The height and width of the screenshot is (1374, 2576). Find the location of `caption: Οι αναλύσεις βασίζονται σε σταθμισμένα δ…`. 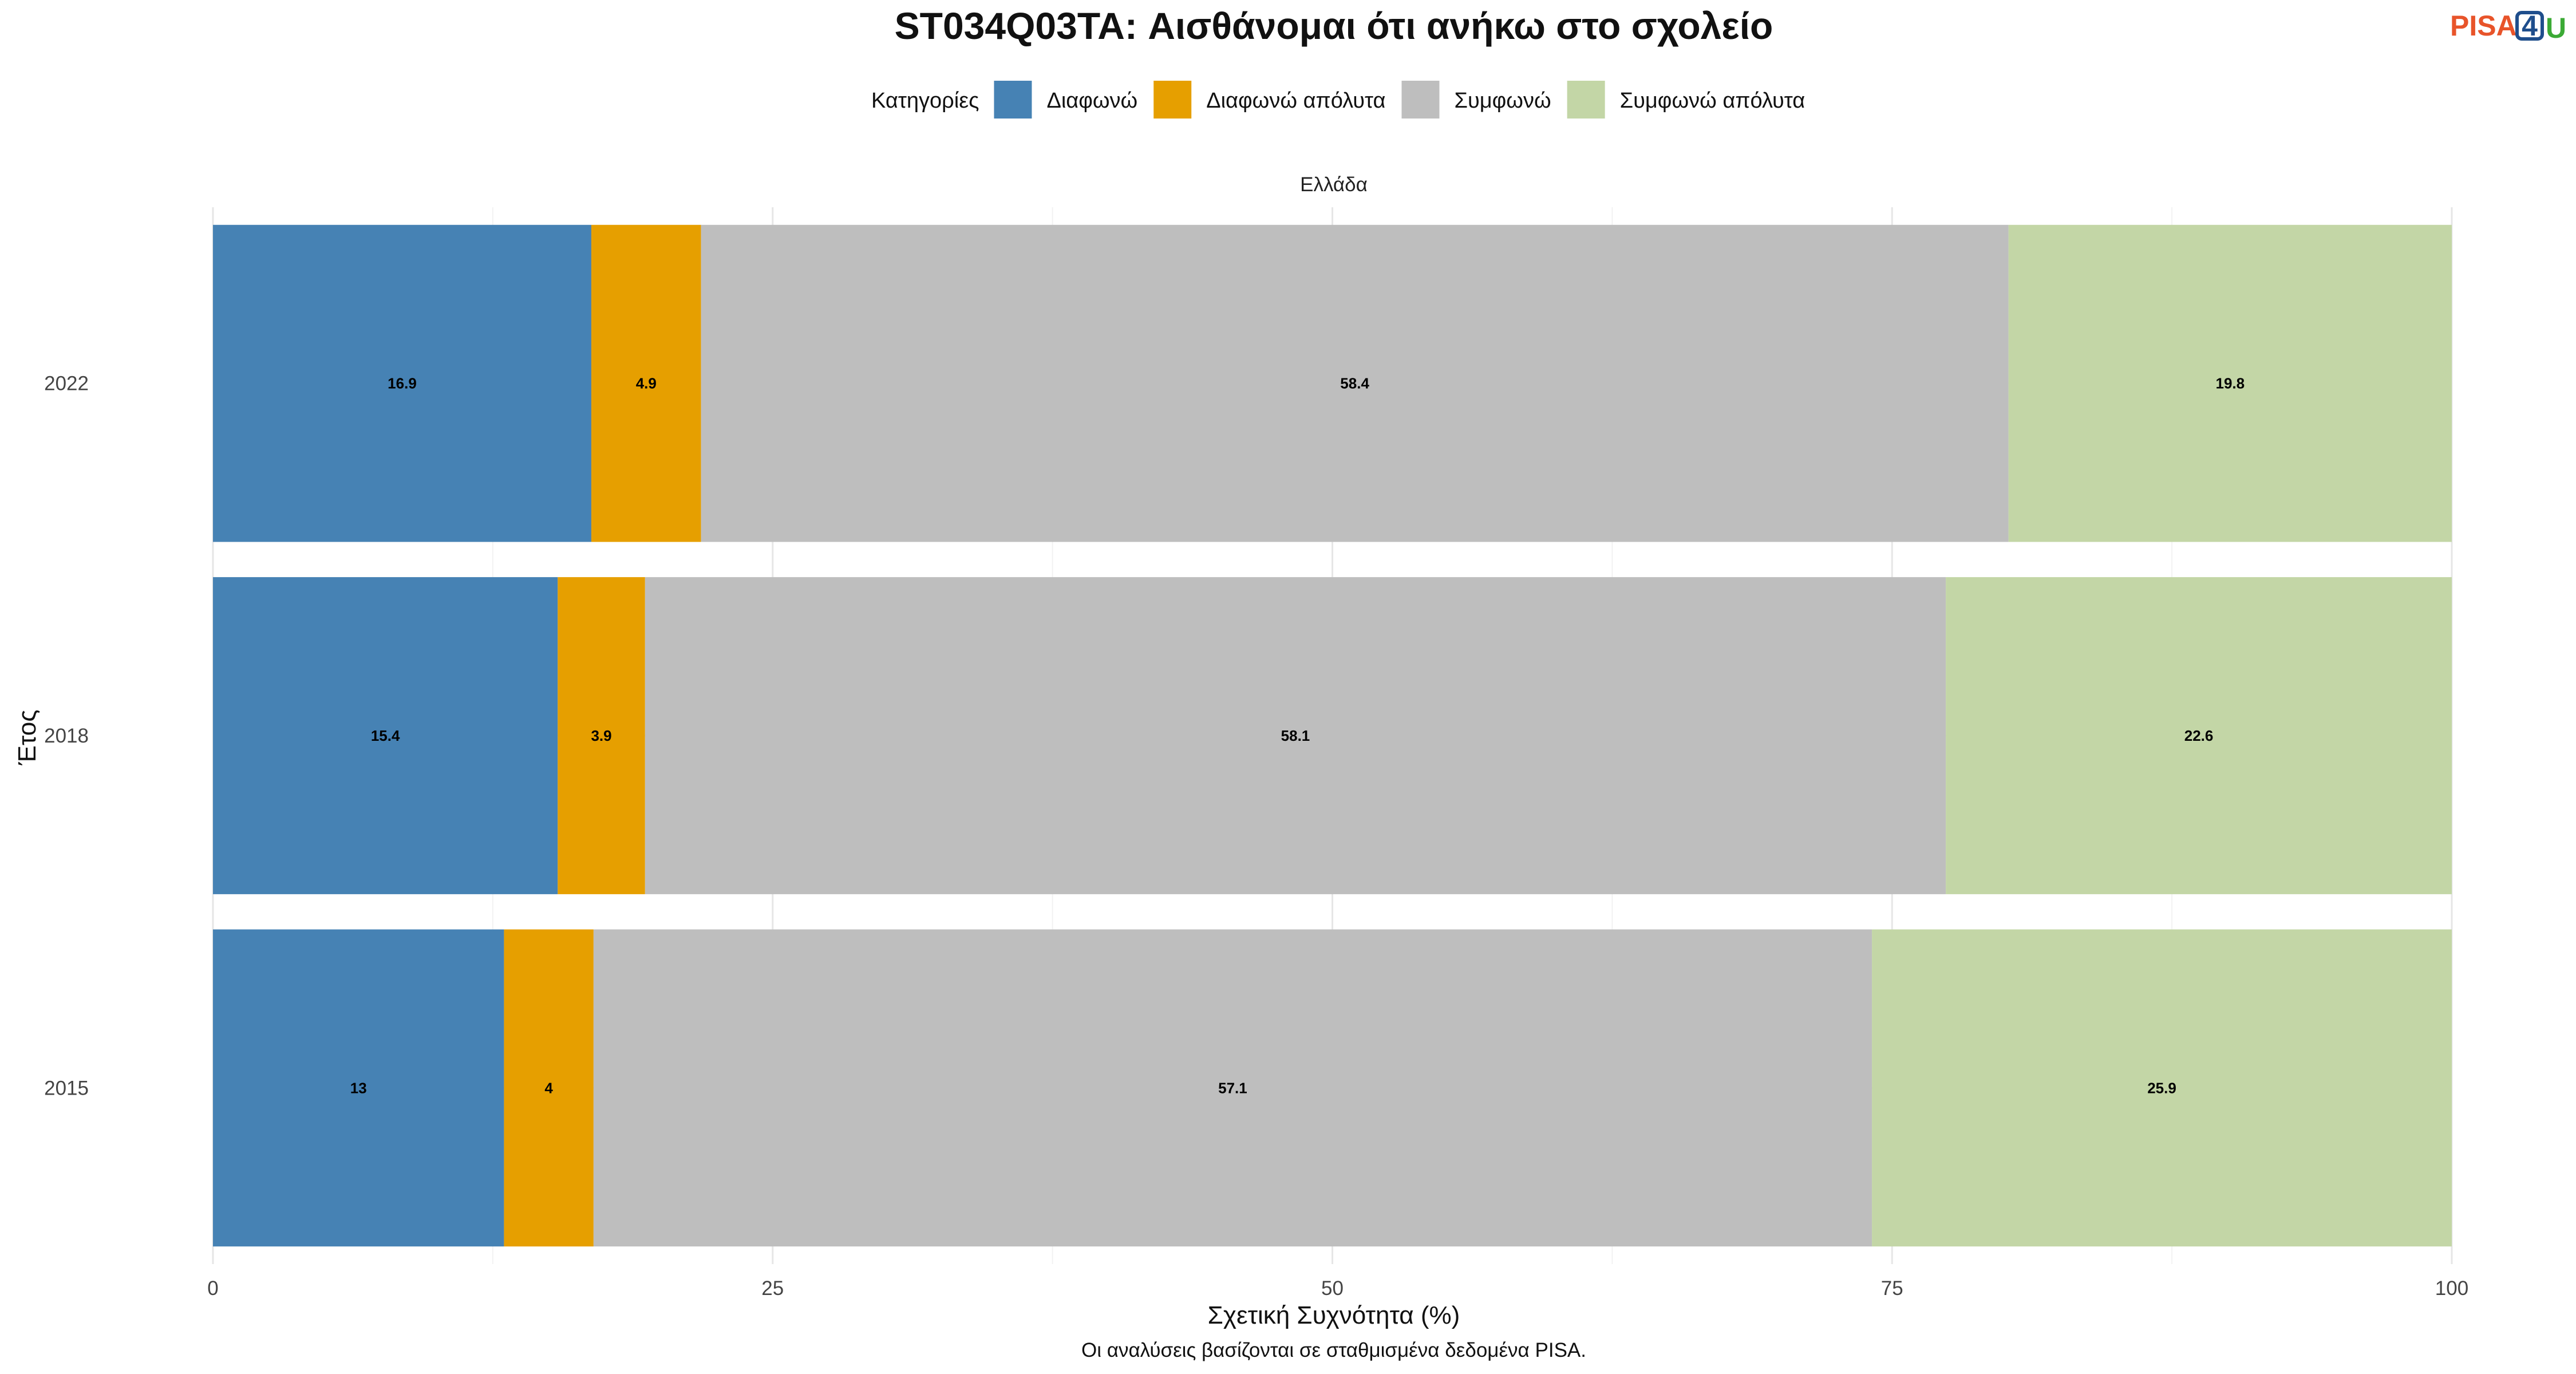

caption: Οι αναλύσεις βασίζονται σε σταθμισμένα δ… is located at coordinates (1333, 1350).